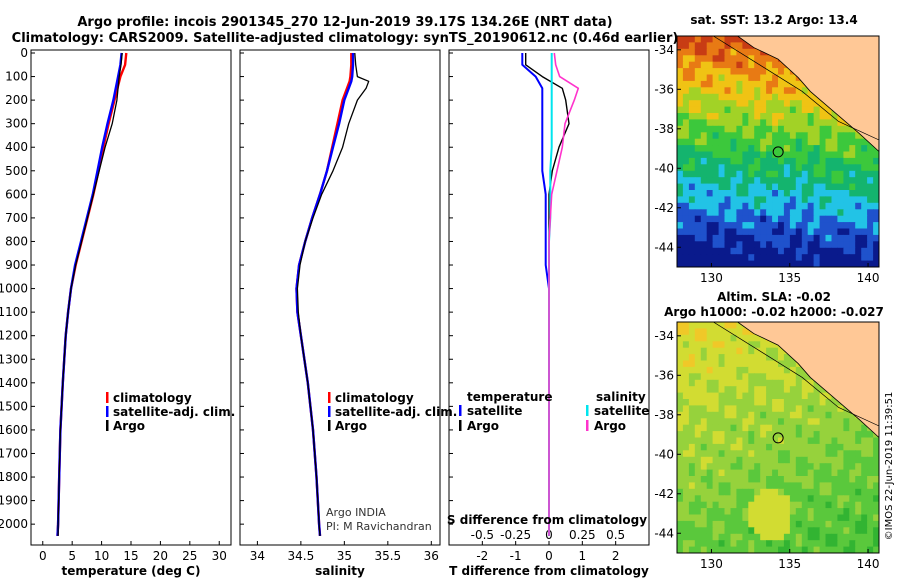 The image size is (900, 580). What do you see at coordinates (778, 437) in the screenshot?
I see `map-frame` at bounding box center [778, 437].